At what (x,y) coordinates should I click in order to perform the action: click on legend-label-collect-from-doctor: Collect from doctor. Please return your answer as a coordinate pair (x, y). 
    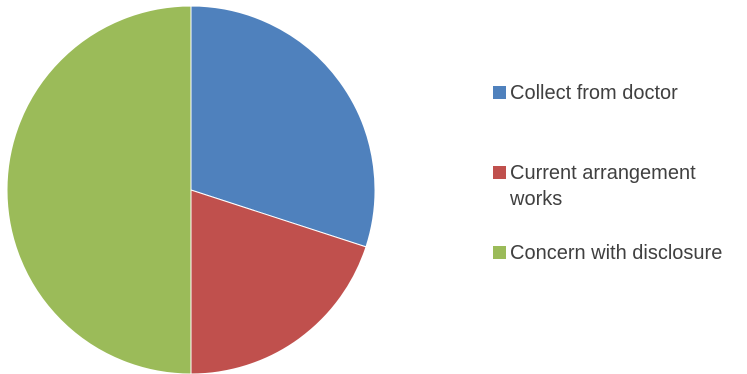
    Looking at the image, I should click on (594, 93).